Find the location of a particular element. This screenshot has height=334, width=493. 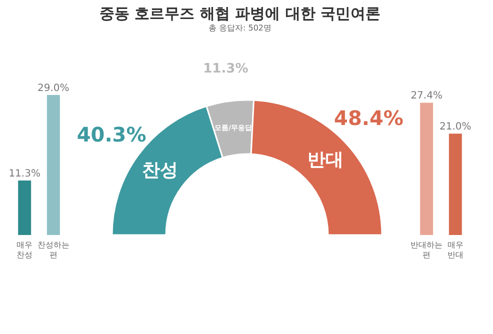

chart-subtitle: 총 응답자: 502명 is located at coordinates (240, 27).